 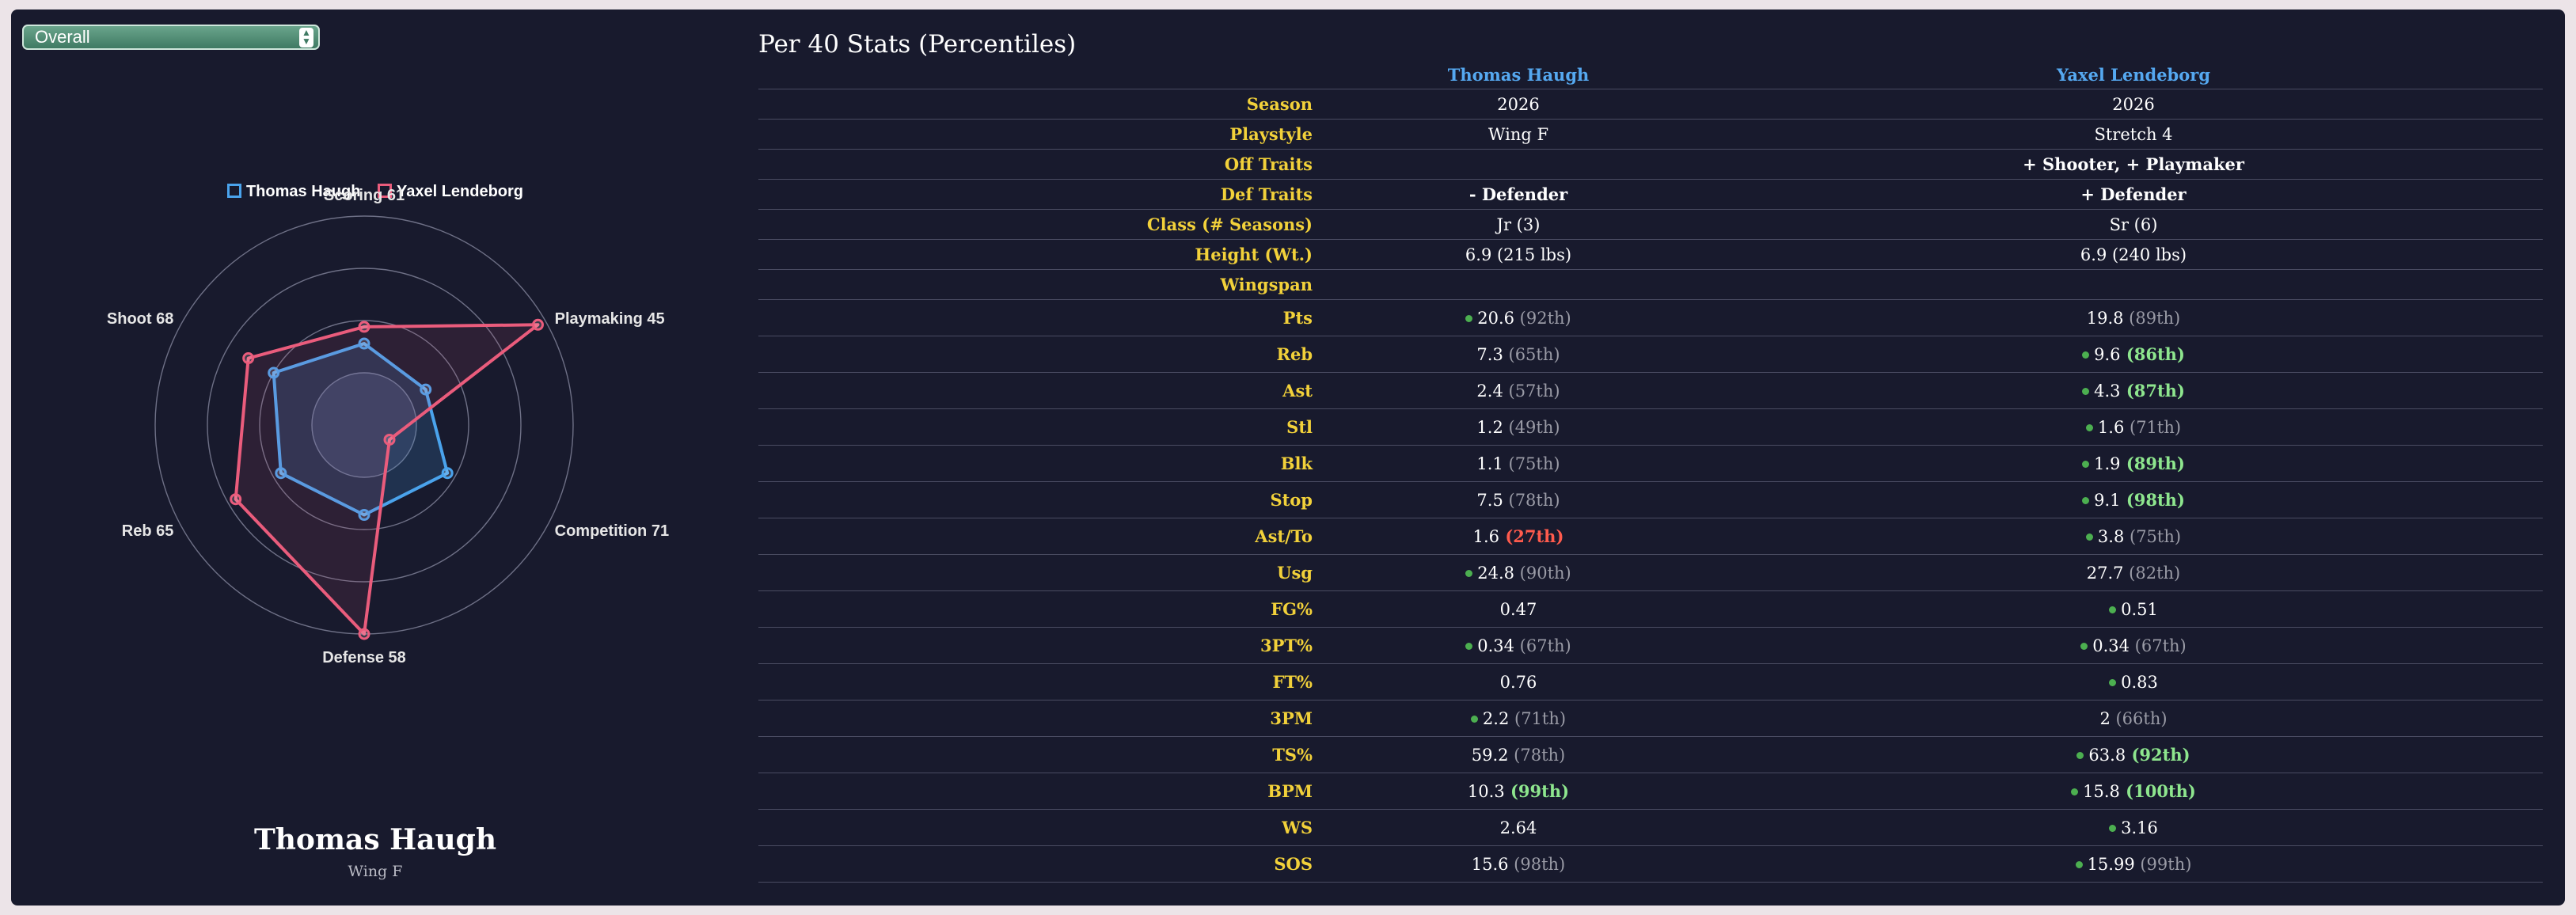 What do you see at coordinates (1519, 74) in the screenshot?
I see `header-player1: Thomas Haugh` at bounding box center [1519, 74].